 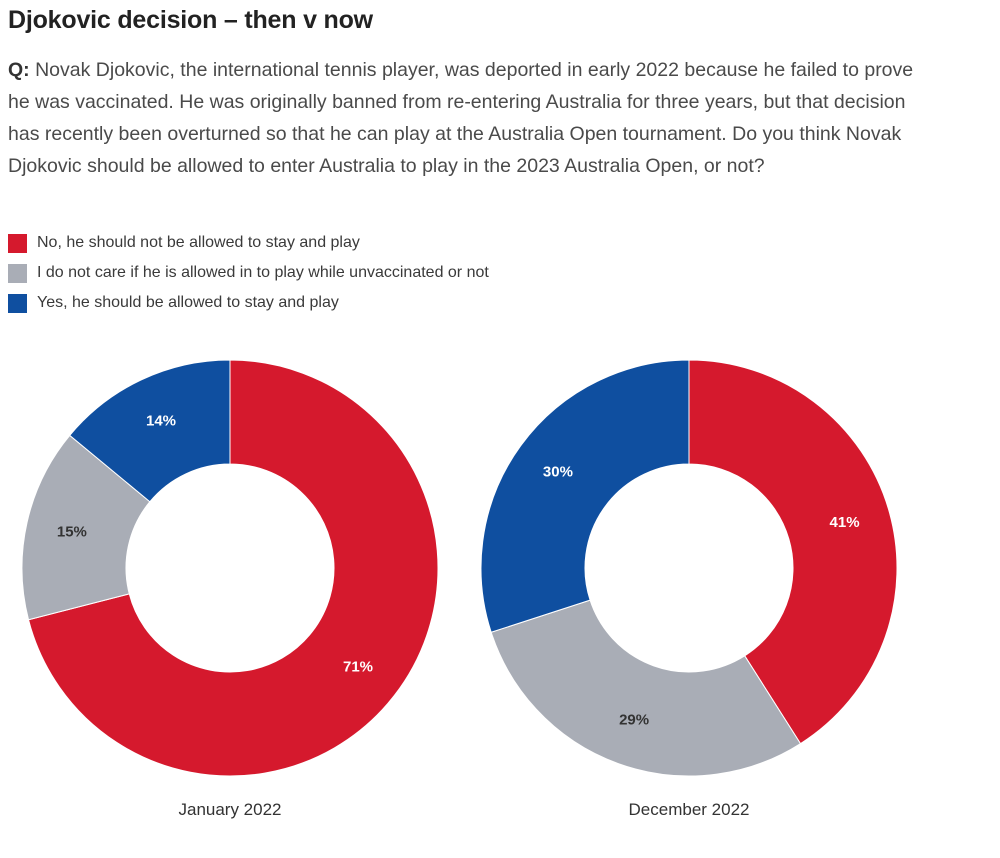 I want to click on slice-label-dec-no: 41%, so click(x=845, y=522).